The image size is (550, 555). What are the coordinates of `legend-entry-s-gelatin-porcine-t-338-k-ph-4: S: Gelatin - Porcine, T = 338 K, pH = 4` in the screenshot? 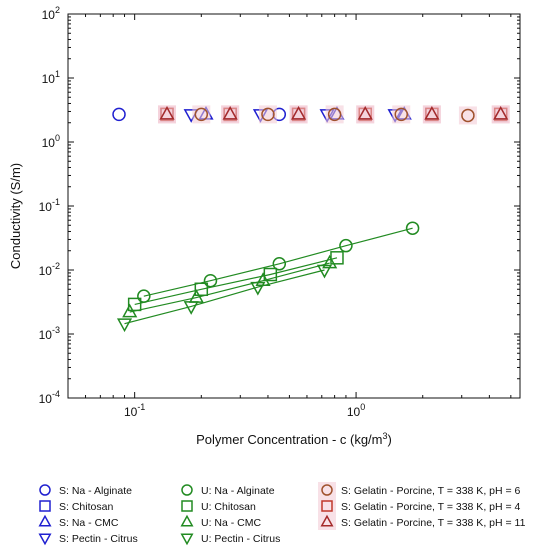 It's located at (419, 506).